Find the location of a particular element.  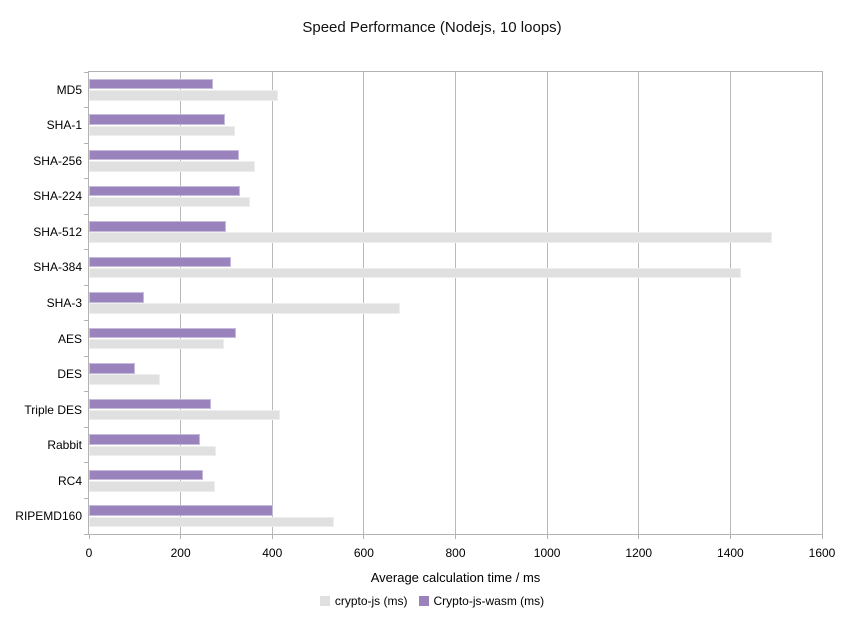

x-tick-label-1600: 1600 is located at coordinates (822, 553).